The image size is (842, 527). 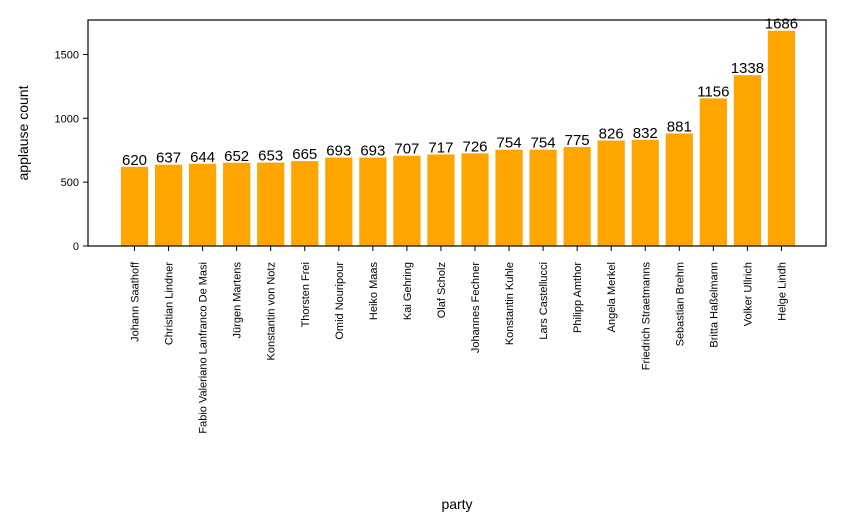 I want to click on x-tick-label: Konstantin Kuhle, so click(x=510, y=303).